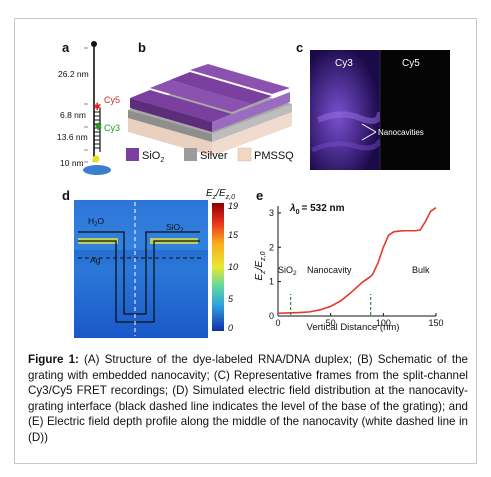 Image resolution: width=491 pixels, height=477 pixels. I want to click on h2o-label: H2O, so click(96, 222).